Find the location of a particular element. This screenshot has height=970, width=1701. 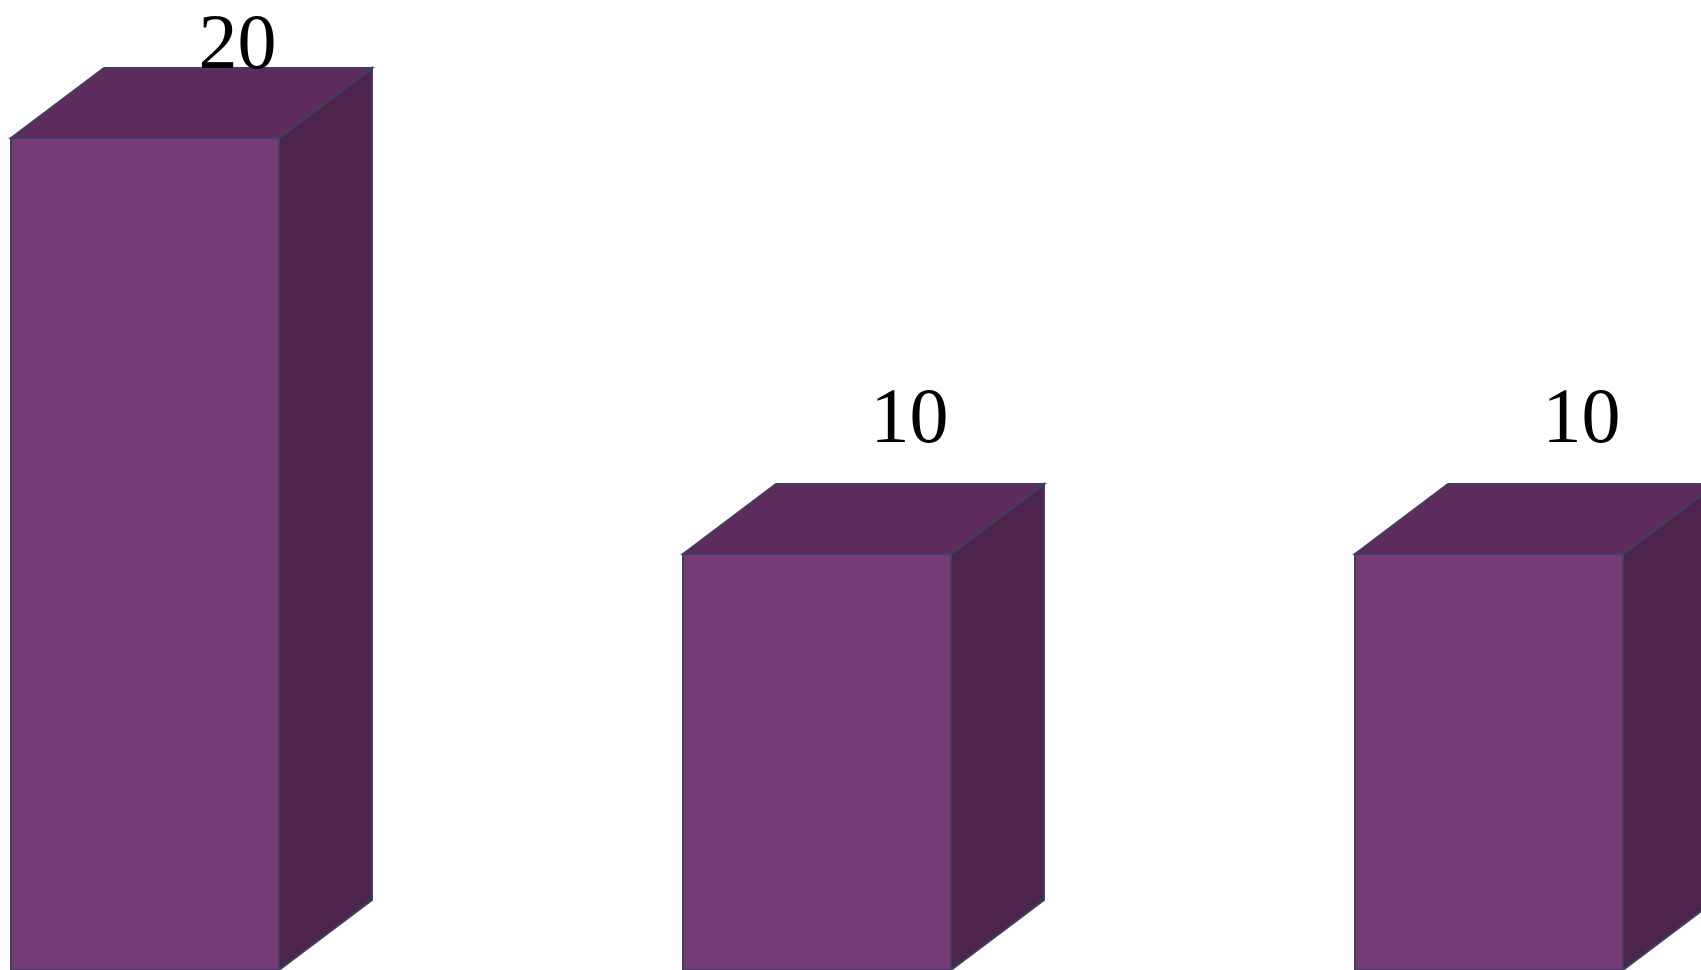

data-label-2: 10 is located at coordinates (910, 415).